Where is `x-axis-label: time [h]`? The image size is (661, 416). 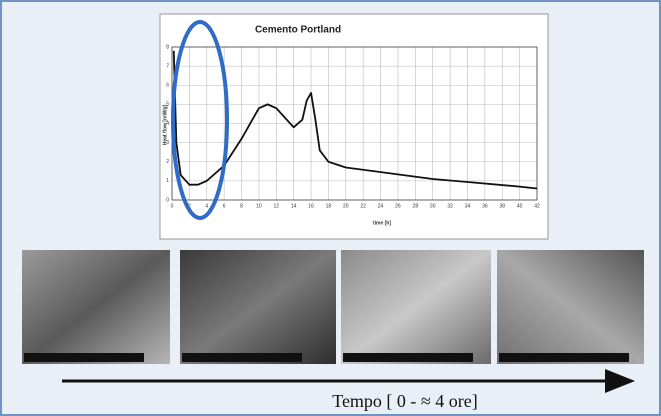 x-axis-label: time [h] is located at coordinates (382, 223).